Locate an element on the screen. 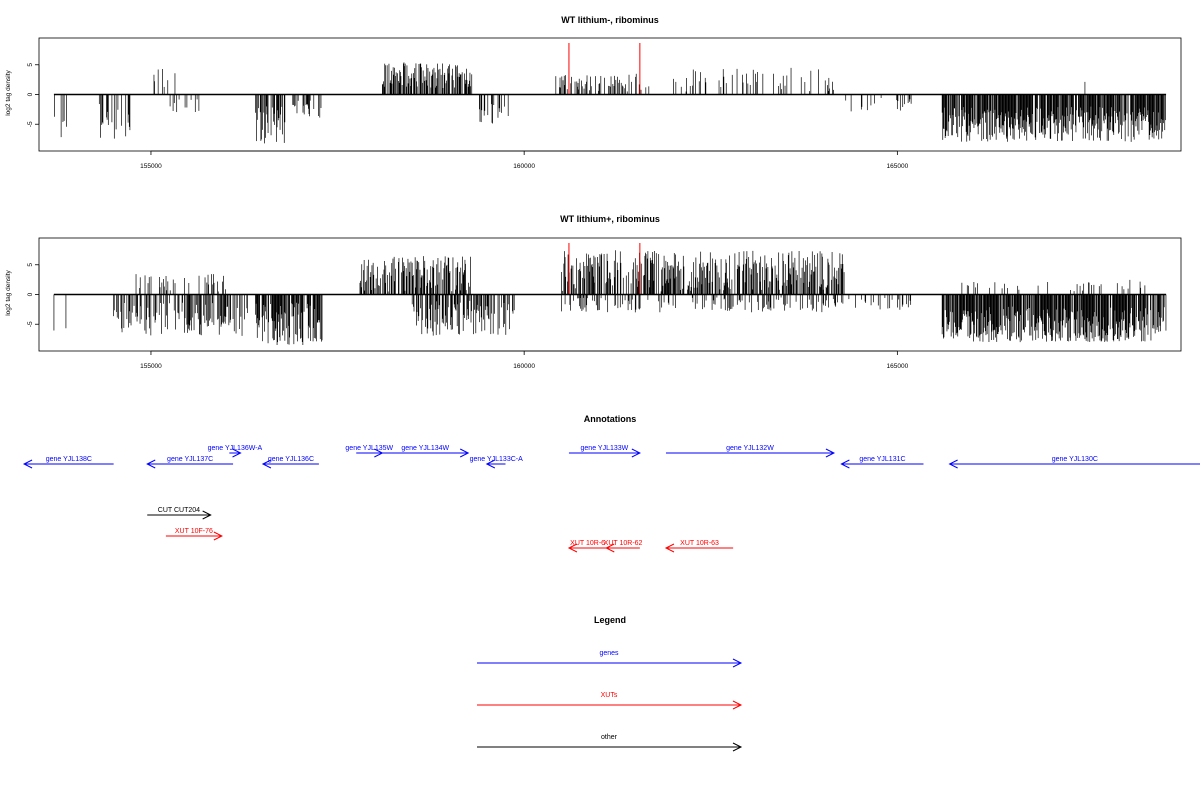 The height and width of the screenshot is (800, 1200). annotation-feature: gene YJL135W is located at coordinates (369, 451).